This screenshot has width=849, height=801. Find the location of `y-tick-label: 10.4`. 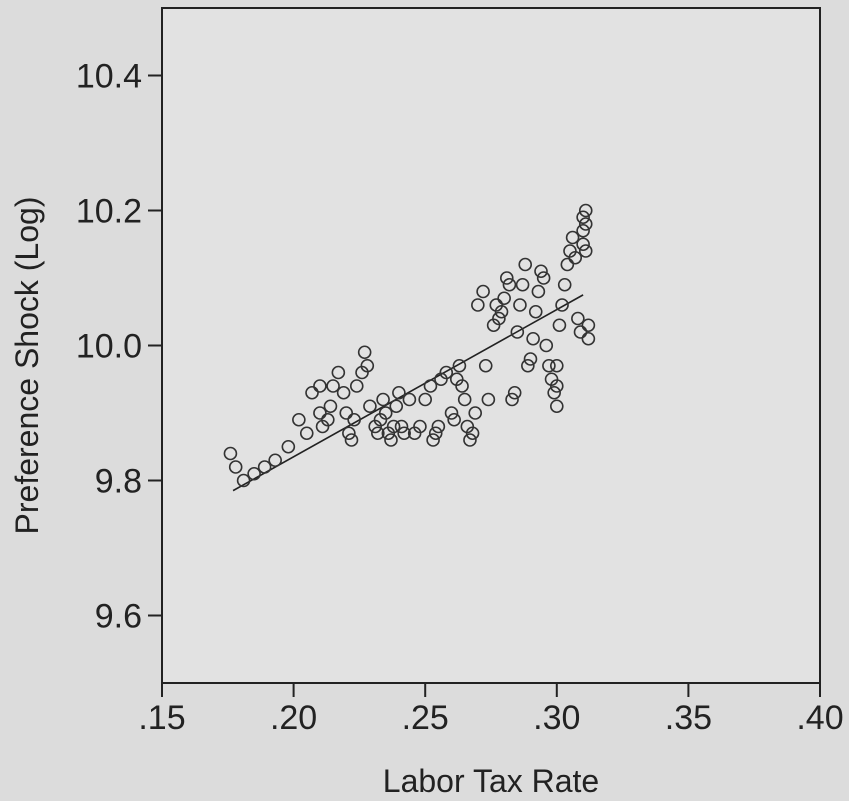

y-tick-label: 10.4 is located at coordinates (109, 77).